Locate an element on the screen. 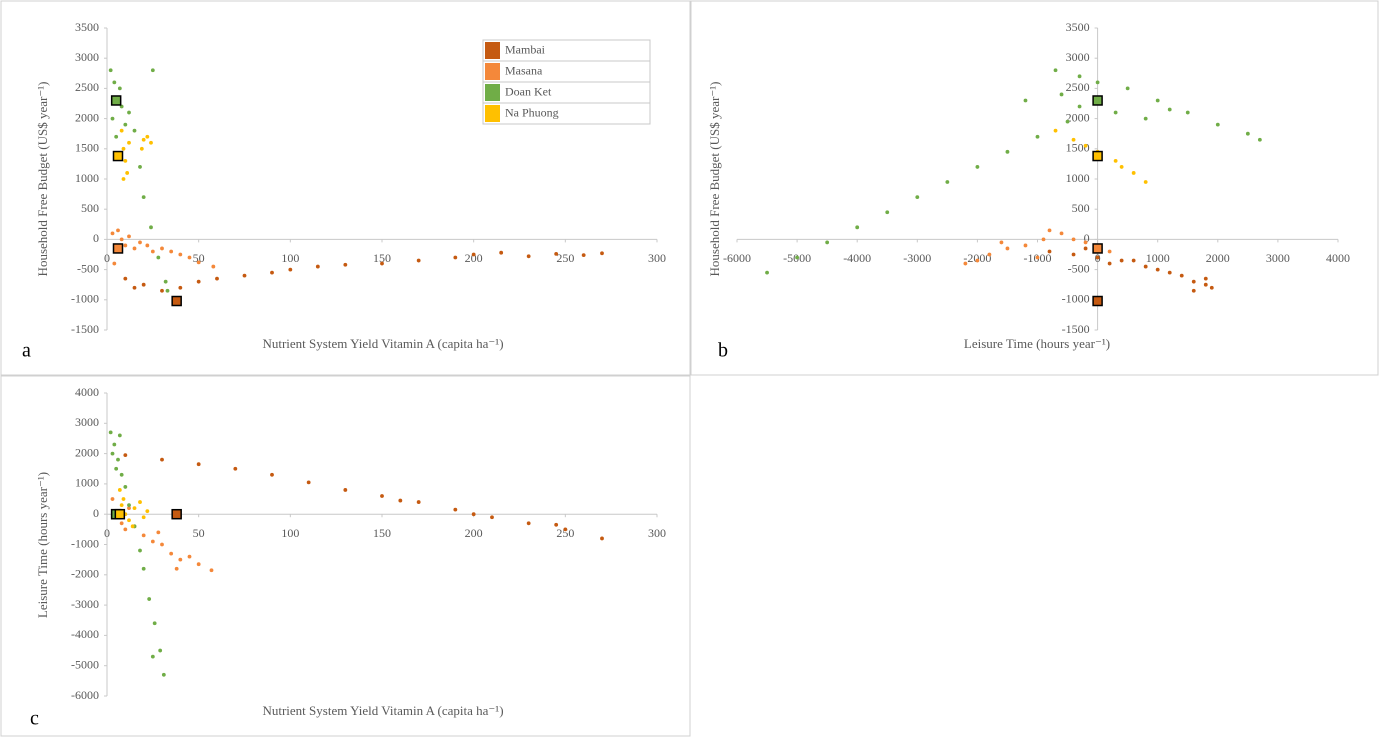 This screenshot has height=738, width=1380. x-tick-label: 150 is located at coordinates (382, 533).